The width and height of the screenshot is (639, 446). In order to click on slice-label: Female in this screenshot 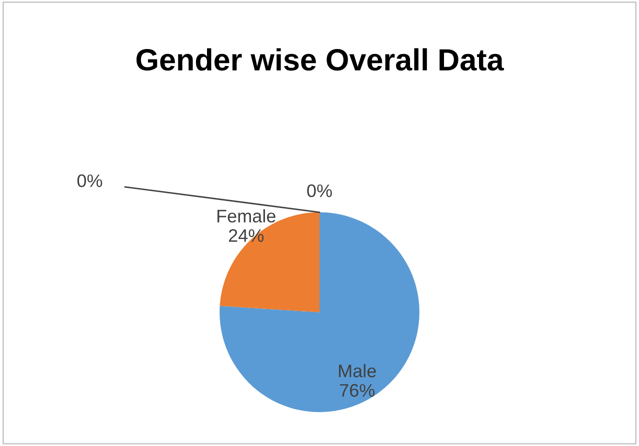, I will do `click(246, 216)`.